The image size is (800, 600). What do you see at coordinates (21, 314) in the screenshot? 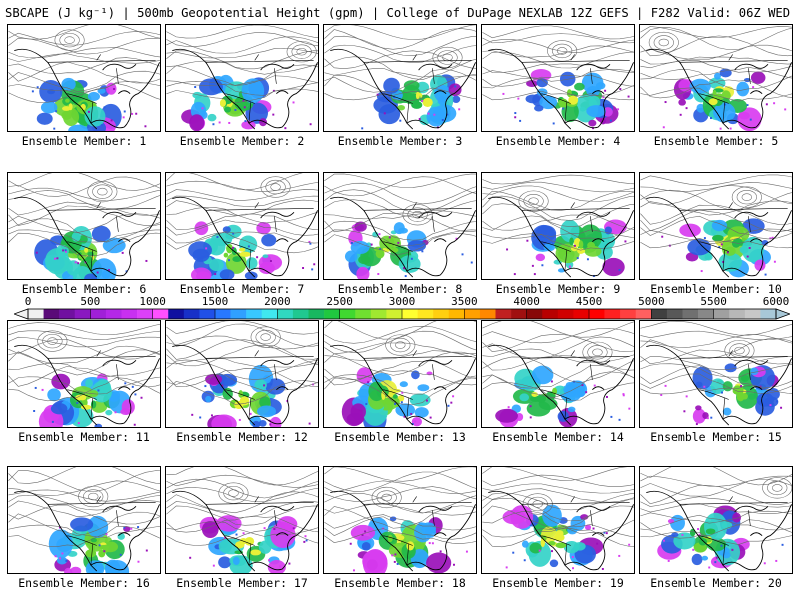
I see `colorbar-arrow-left` at bounding box center [21, 314].